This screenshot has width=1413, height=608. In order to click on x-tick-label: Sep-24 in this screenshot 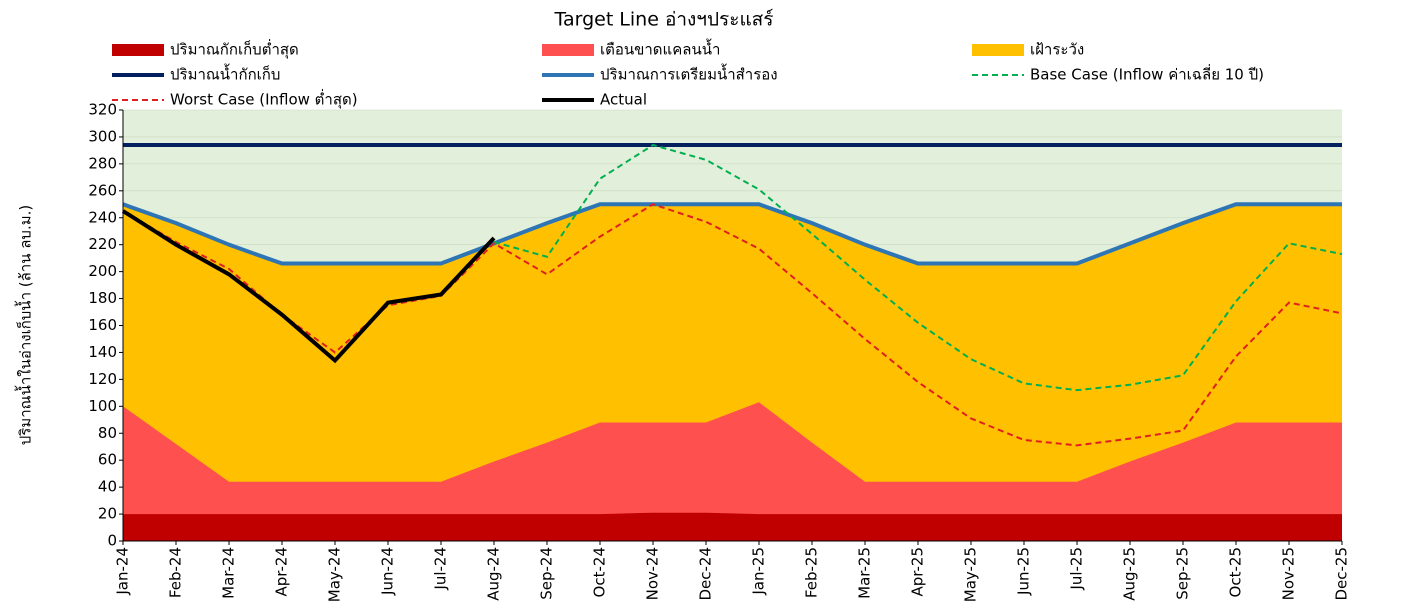, I will do `click(547, 573)`.